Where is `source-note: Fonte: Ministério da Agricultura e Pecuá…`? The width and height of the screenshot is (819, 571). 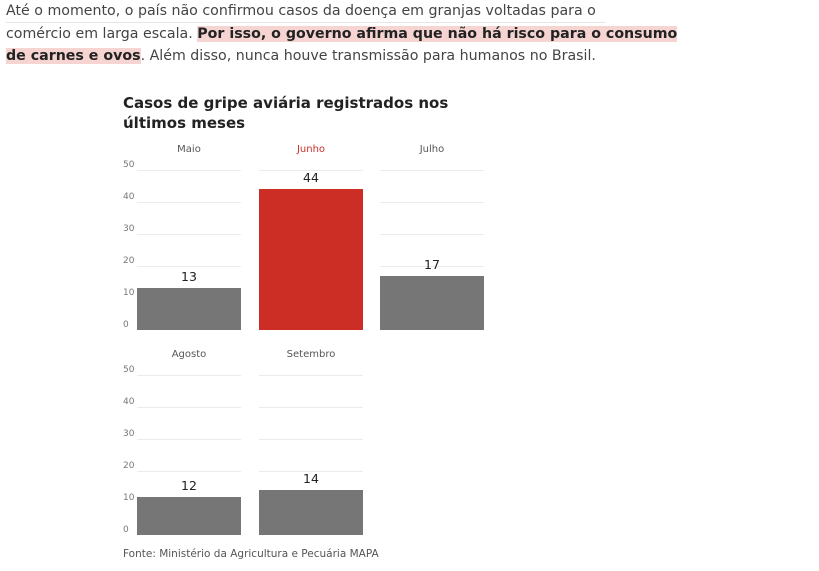 source-note: Fonte: Ministério da Agricultura e Pecuá… is located at coordinates (251, 554).